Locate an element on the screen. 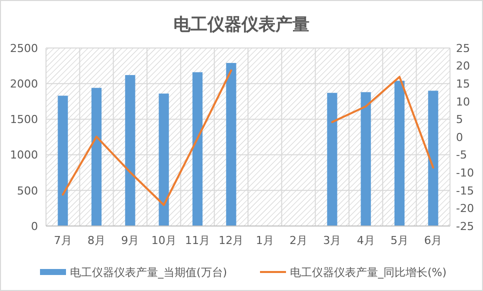  y2-tick-label: 25 is located at coordinates (463, 48).